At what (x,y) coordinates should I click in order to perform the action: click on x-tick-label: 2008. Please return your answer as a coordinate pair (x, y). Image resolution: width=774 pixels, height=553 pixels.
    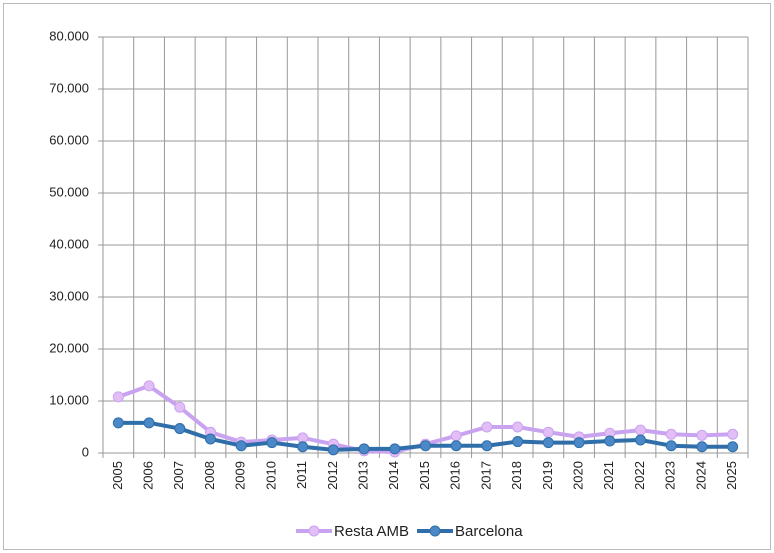
    Looking at the image, I should click on (209, 475).